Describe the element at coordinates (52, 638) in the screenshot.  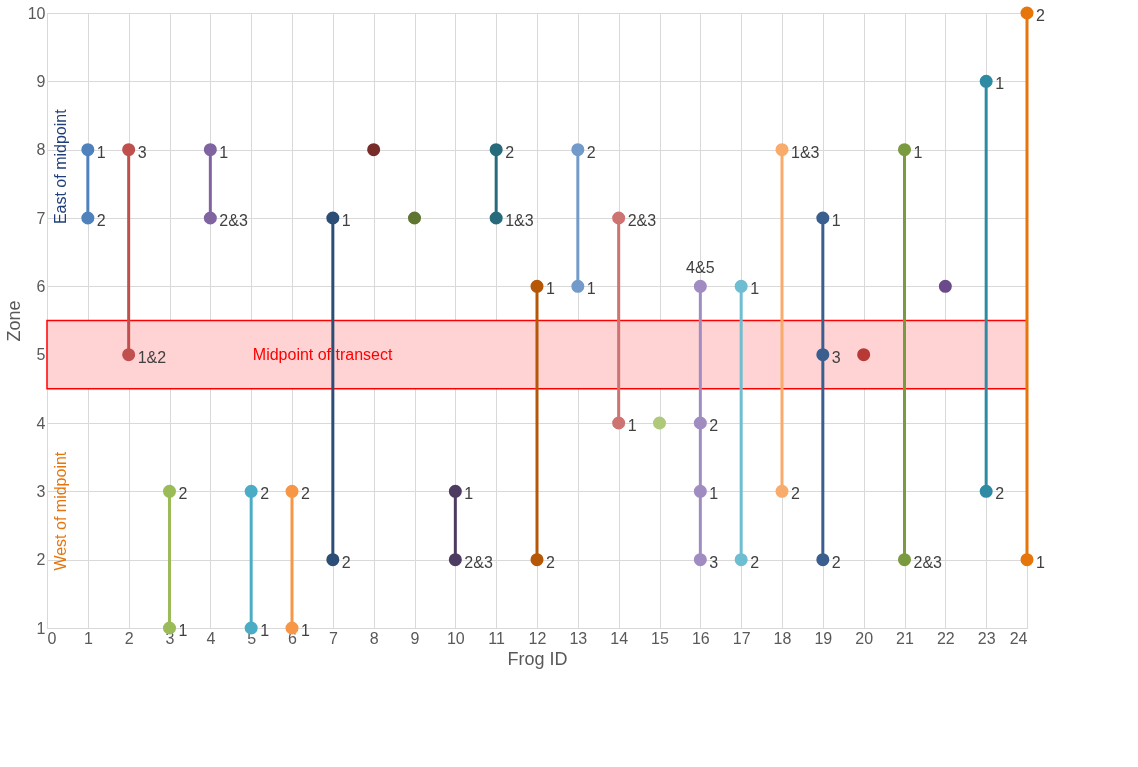
I see `x-tick-label: 0` at that location.